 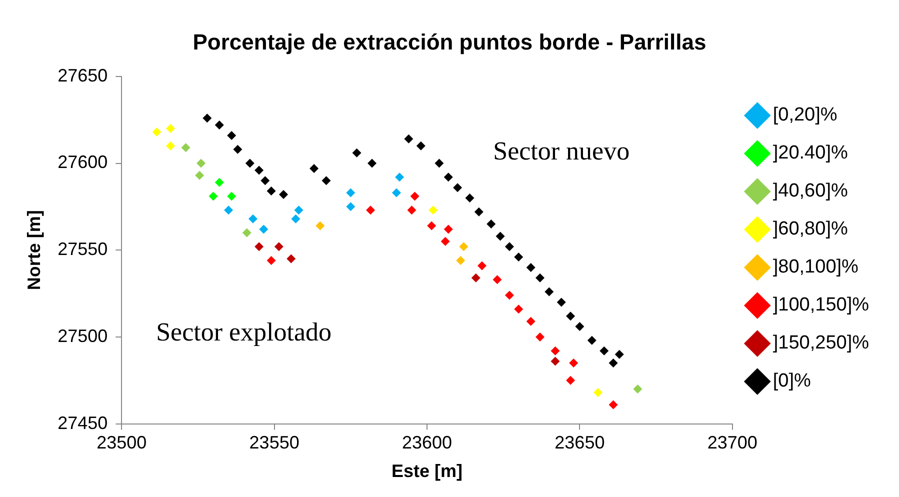 What do you see at coordinates (83, 75) in the screenshot?
I see `y-tick-label: 27650` at bounding box center [83, 75].